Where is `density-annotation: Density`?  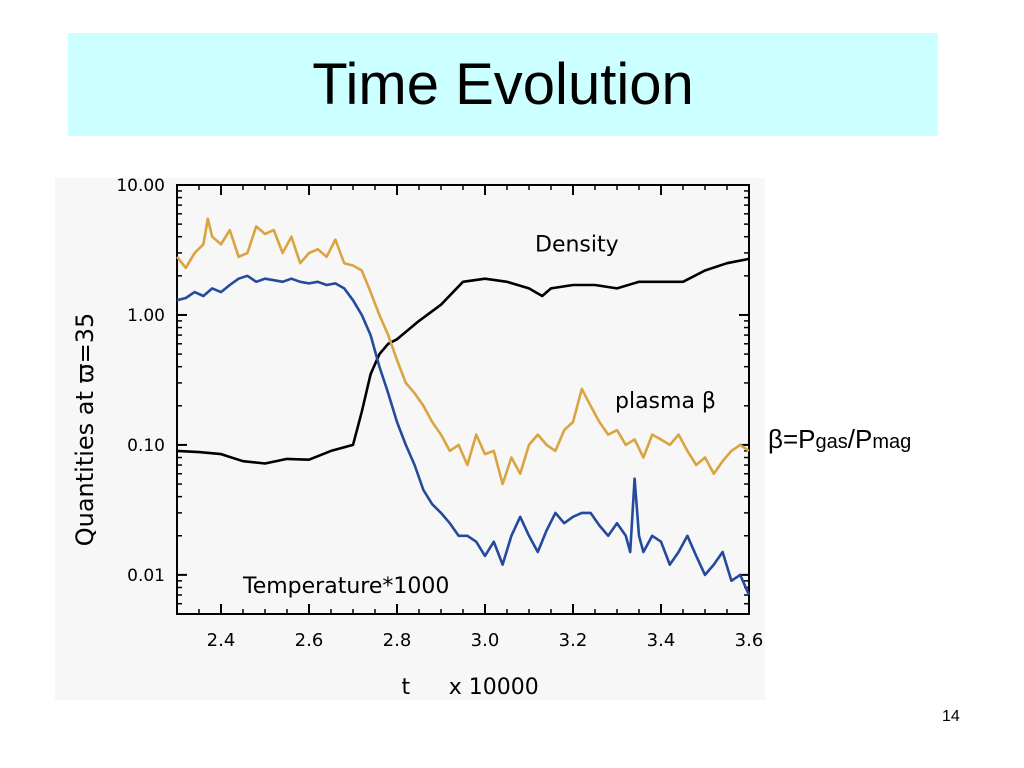
density-annotation: Density is located at coordinates (577, 245).